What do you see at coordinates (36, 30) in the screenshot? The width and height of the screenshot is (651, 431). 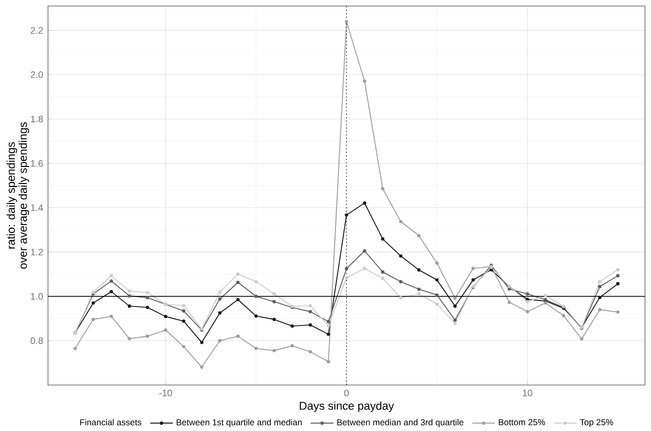 I see `y-tick-label: 2.2` at bounding box center [36, 30].